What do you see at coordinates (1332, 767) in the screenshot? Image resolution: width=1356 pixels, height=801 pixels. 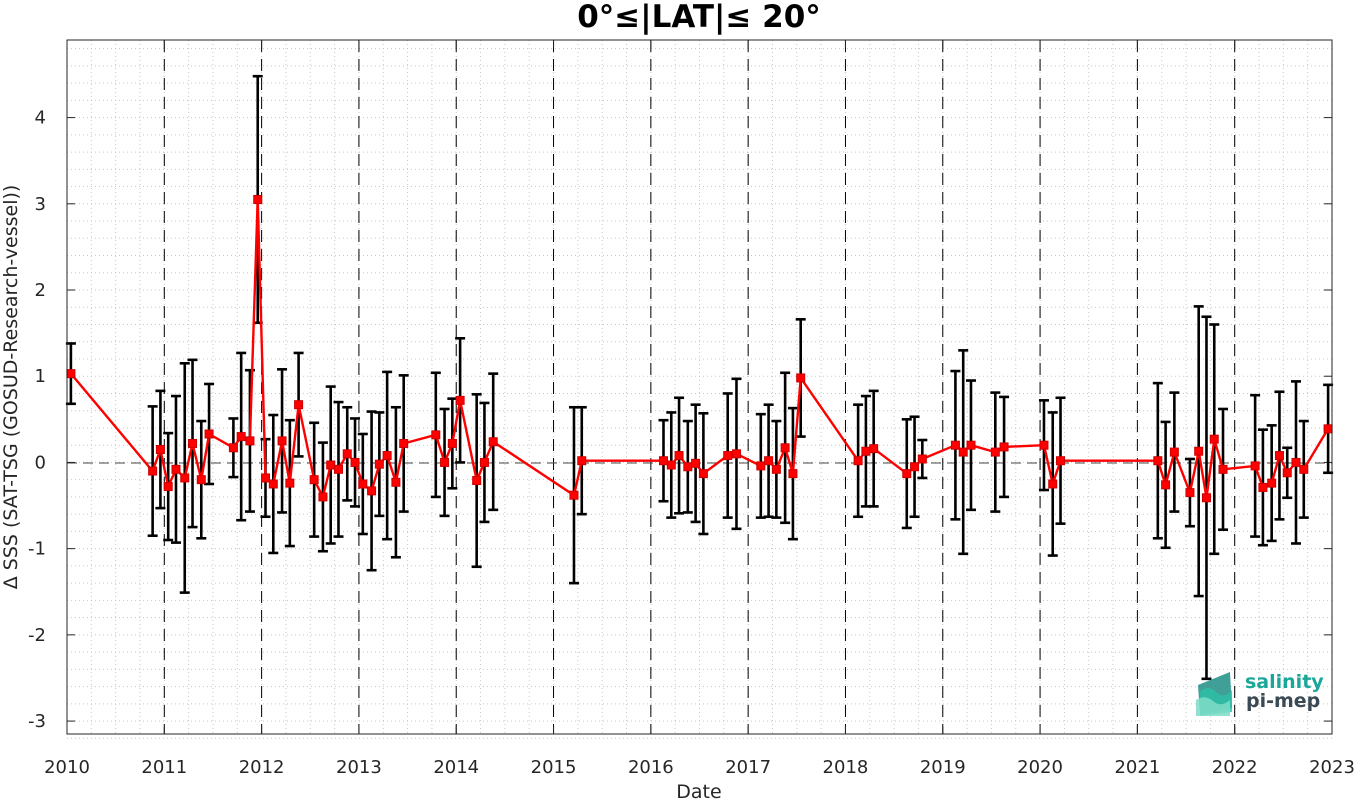 I see `x-tick-label: 2023` at bounding box center [1332, 767].